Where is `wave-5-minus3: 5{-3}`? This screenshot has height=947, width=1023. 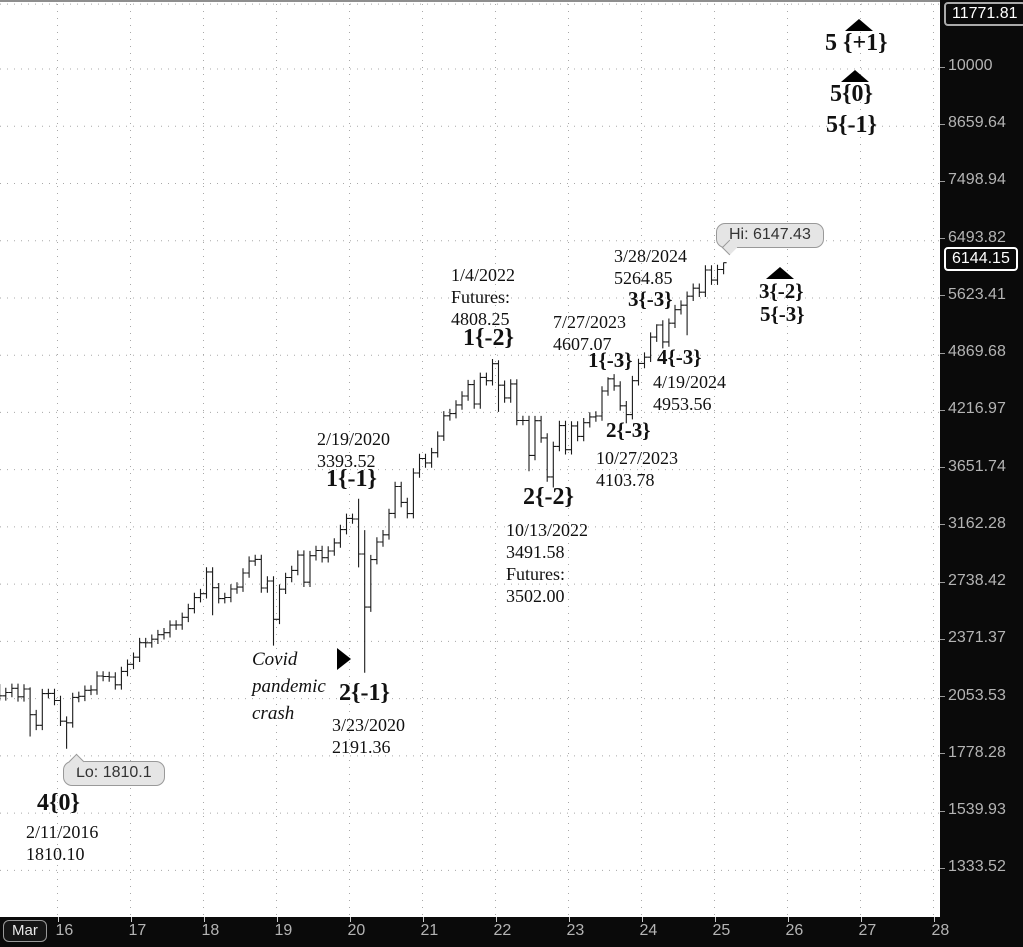
wave-5-minus3: 5{-3} is located at coordinates (782, 314).